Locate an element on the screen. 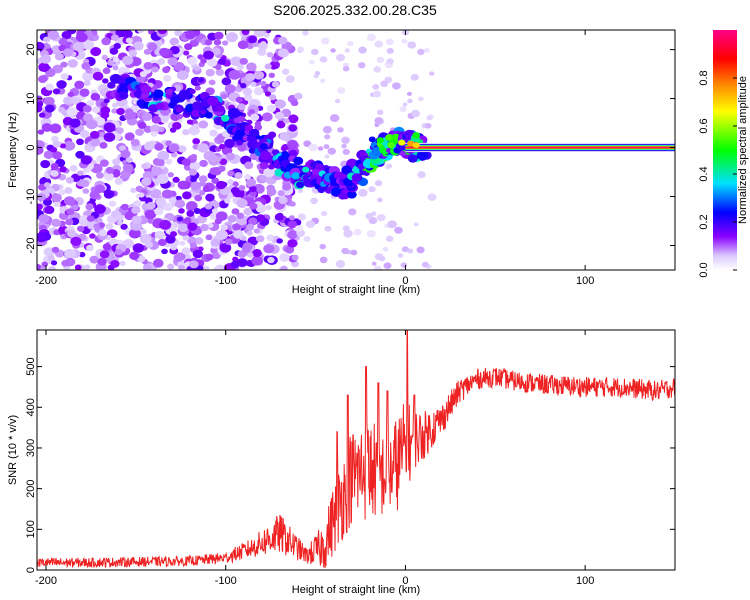 This screenshot has width=750, height=600. colorbar-label: Normalized spectral amplitude is located at coordinates (743, 150).